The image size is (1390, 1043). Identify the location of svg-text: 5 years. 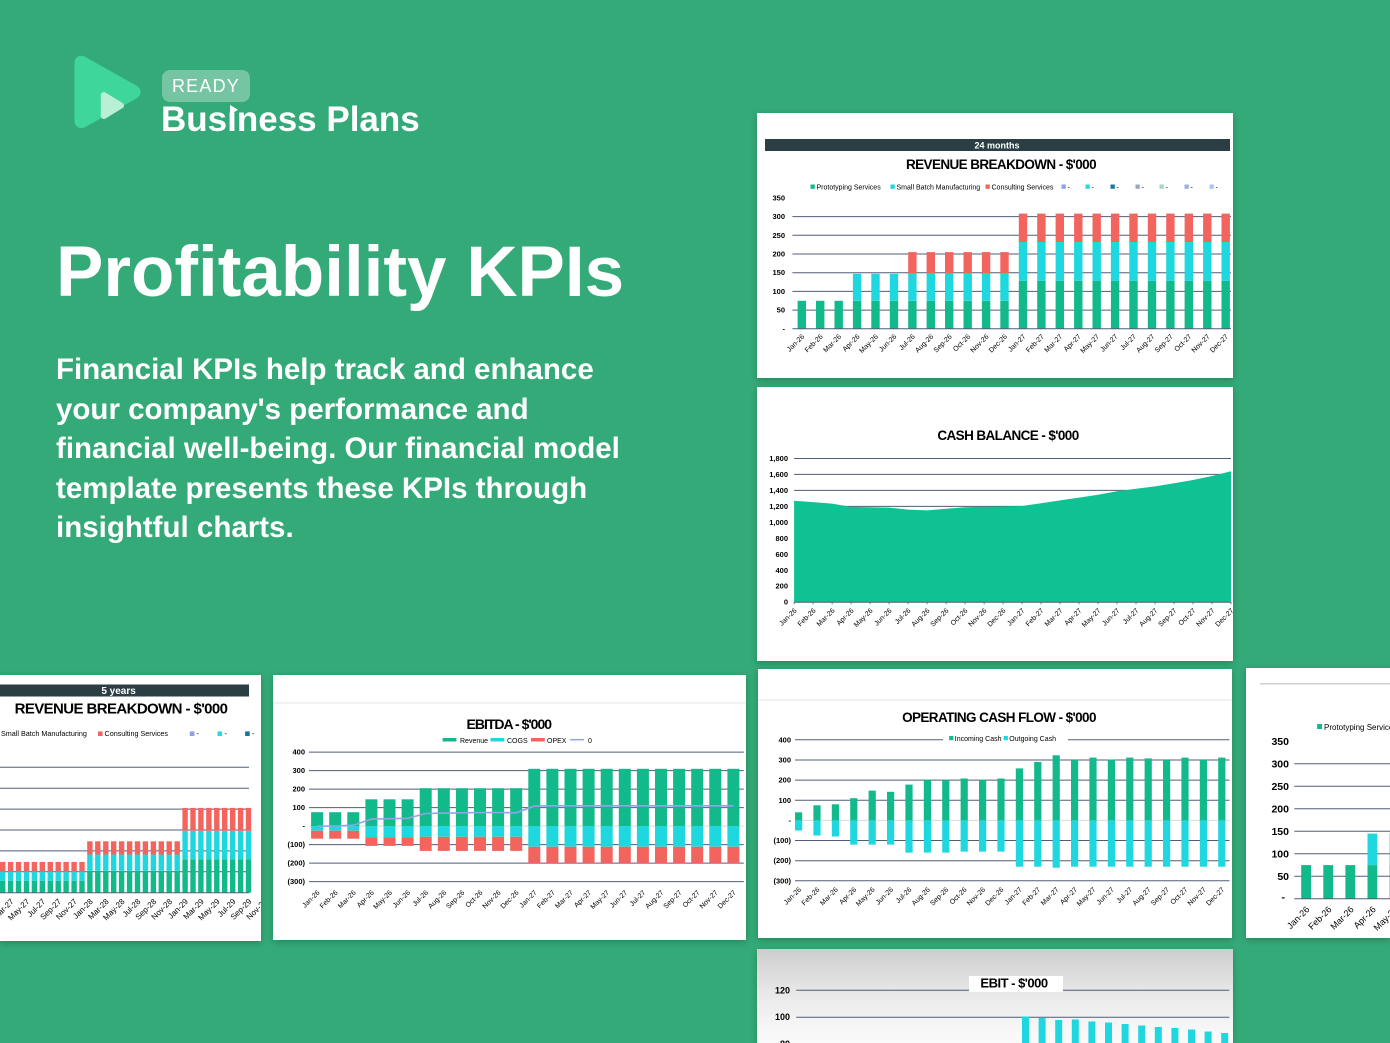
(118, 691).